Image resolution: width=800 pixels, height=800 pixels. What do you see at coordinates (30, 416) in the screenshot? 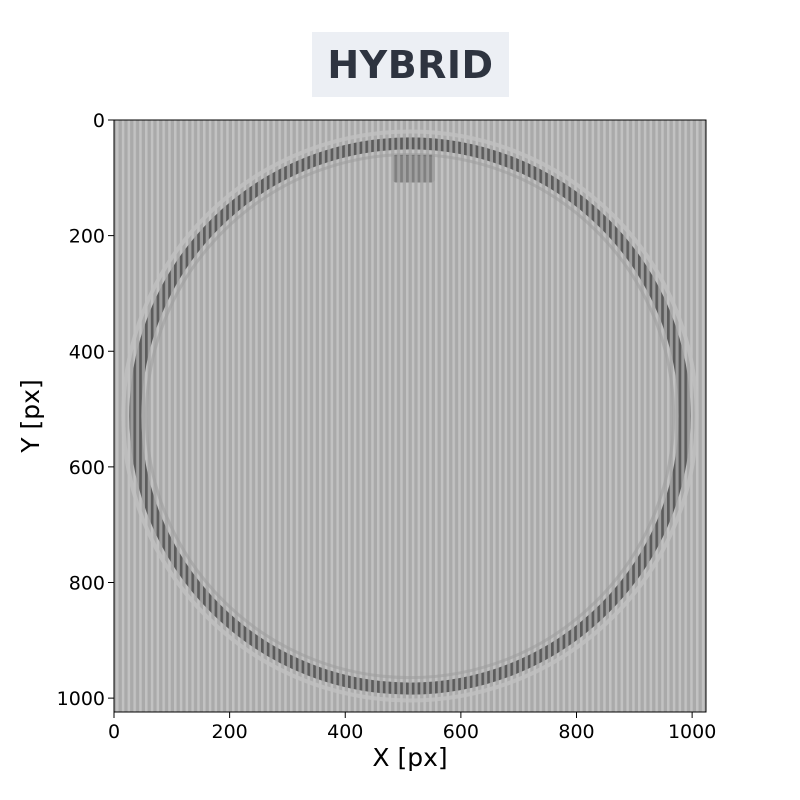
I see `y-axis-label: Y [px]` at bounding box center [30, 416].